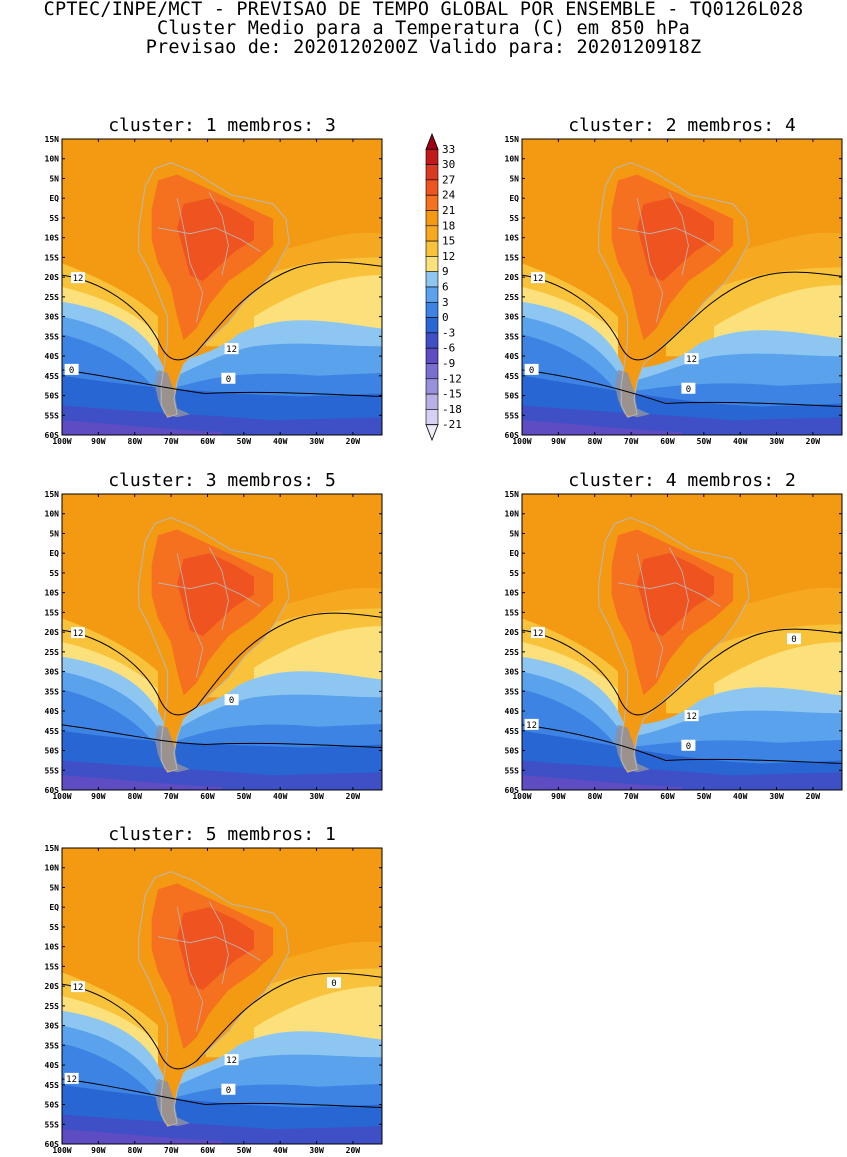 The width and height of the screenshot is (847, 1157). Describe the element at coordinates (512, 376) in the screenshot. I see `lat-label: 45S` at that location.